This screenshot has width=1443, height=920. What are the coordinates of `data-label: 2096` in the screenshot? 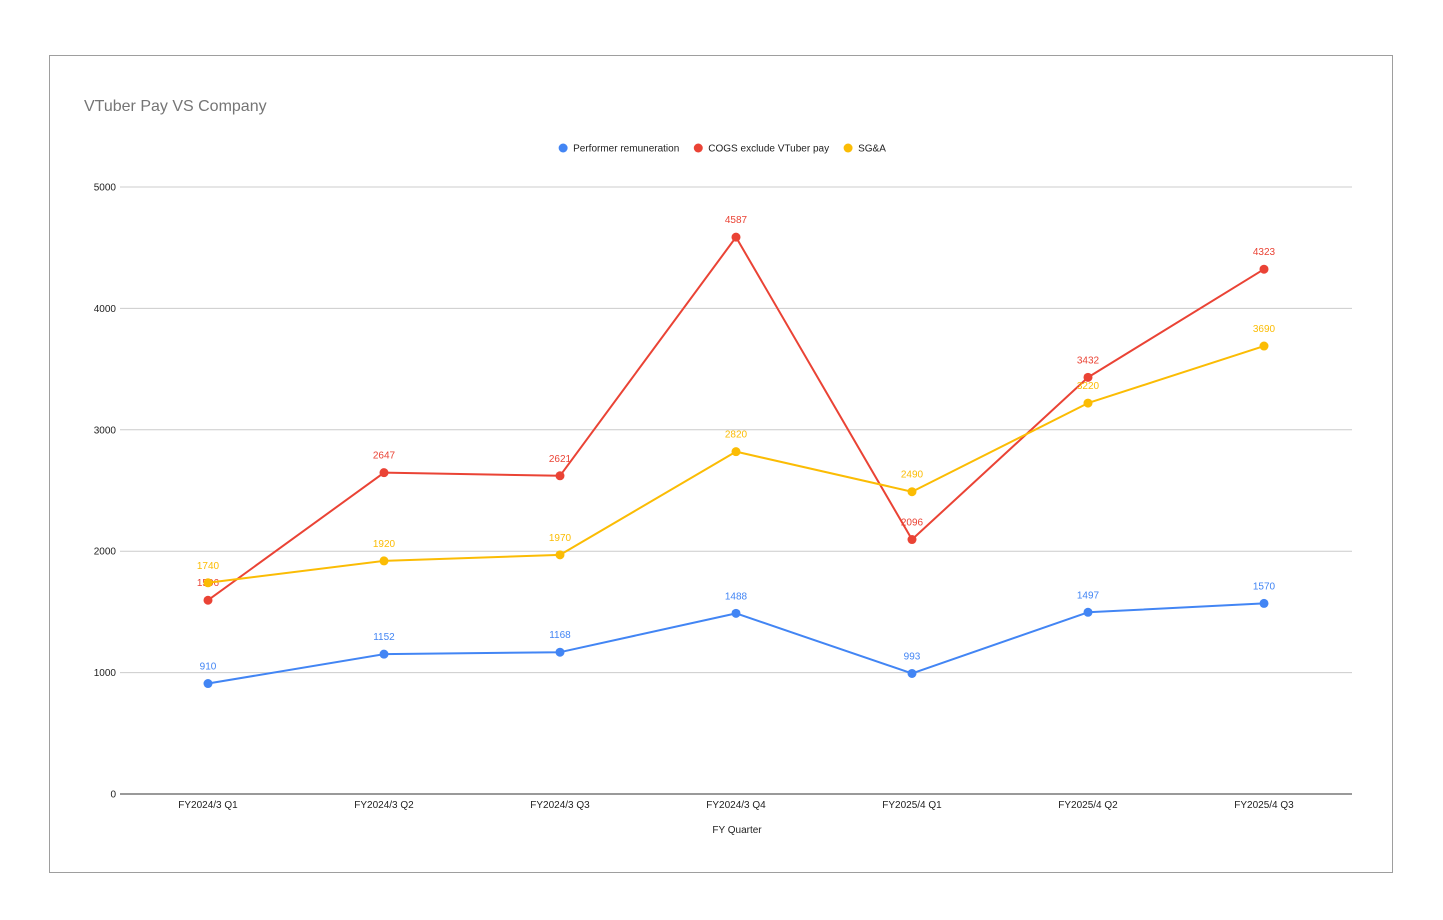 It's located at (912, 523).